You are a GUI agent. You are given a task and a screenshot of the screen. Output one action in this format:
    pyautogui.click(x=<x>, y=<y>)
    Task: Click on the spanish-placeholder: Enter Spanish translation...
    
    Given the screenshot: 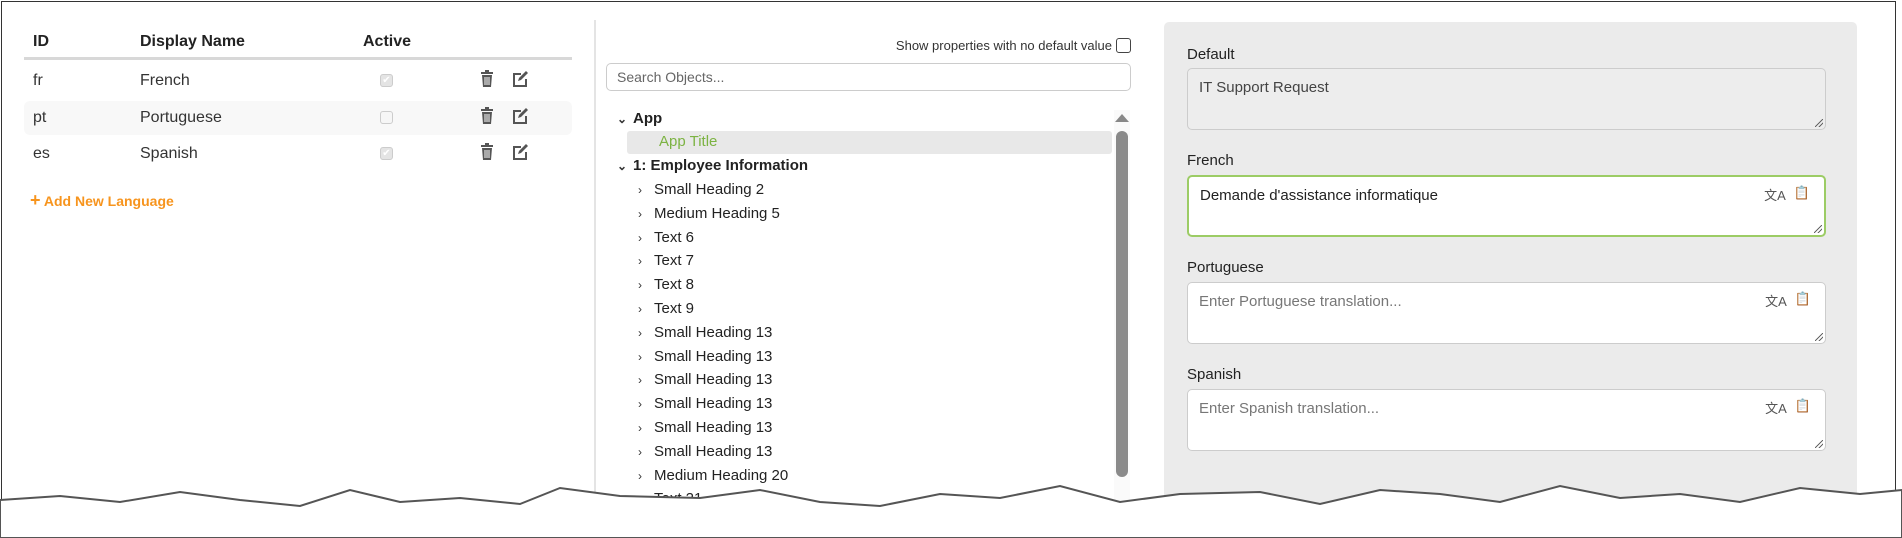 What is the action you would take?
    pyautogui.click(x=1289, y=408)
    